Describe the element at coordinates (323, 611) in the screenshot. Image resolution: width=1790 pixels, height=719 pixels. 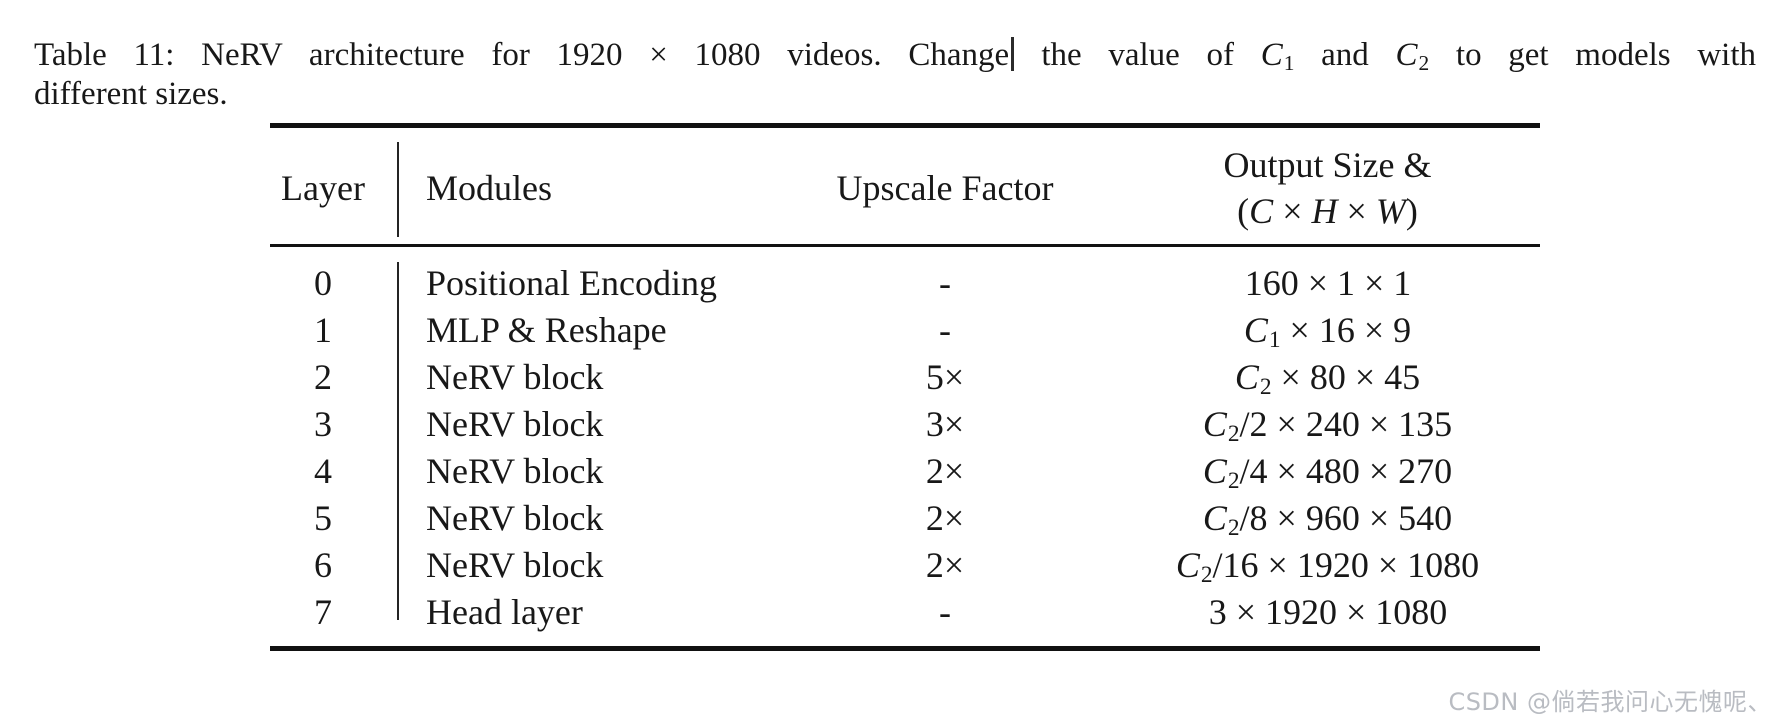
I see `cell-layer: 7` at that location.